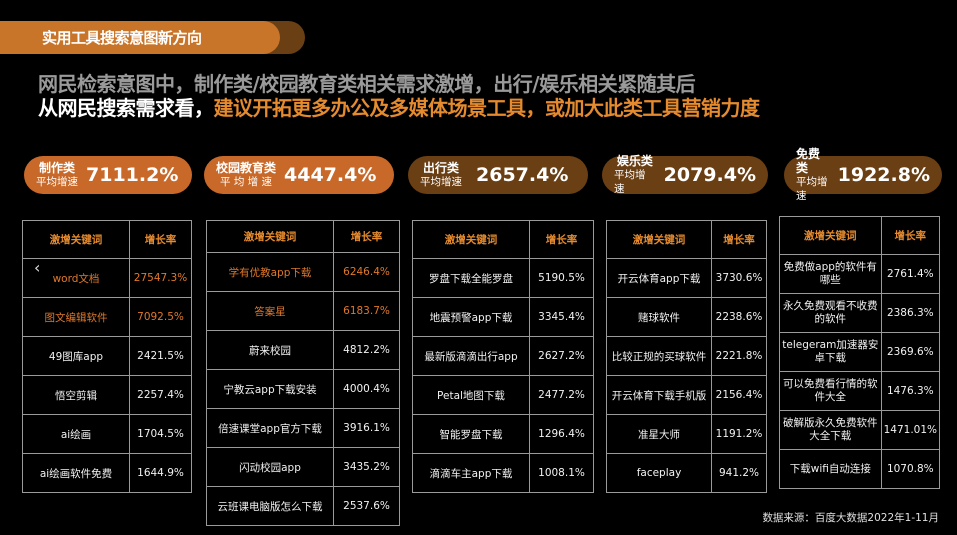  What do you see at coordinates (132, 175) in the screenshot?
I see `category-avg-growth: 7111.2%` at bounding box center [132, 175].